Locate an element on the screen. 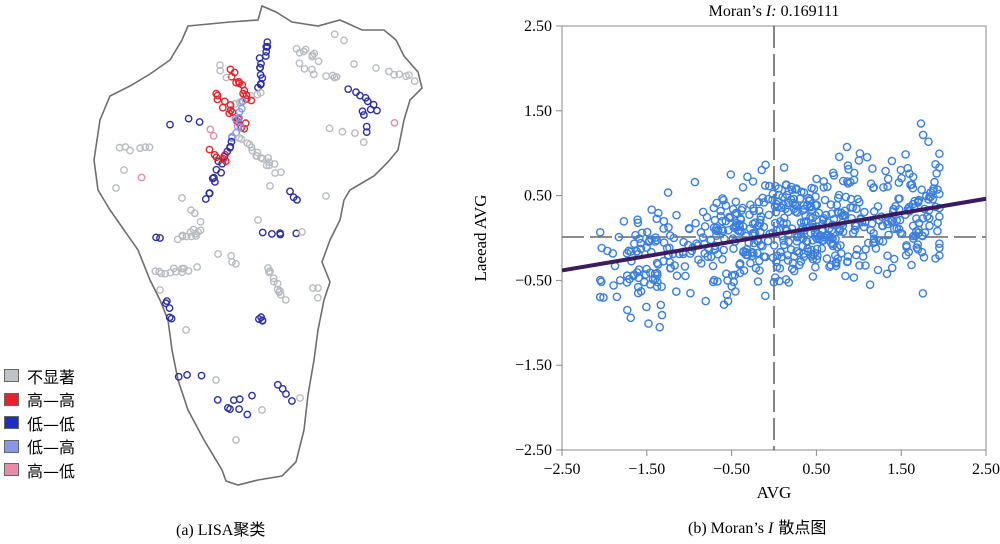 This screenshot has height=544, width=1000. legend-item: 高—高 is located at coordinates (39, 400).